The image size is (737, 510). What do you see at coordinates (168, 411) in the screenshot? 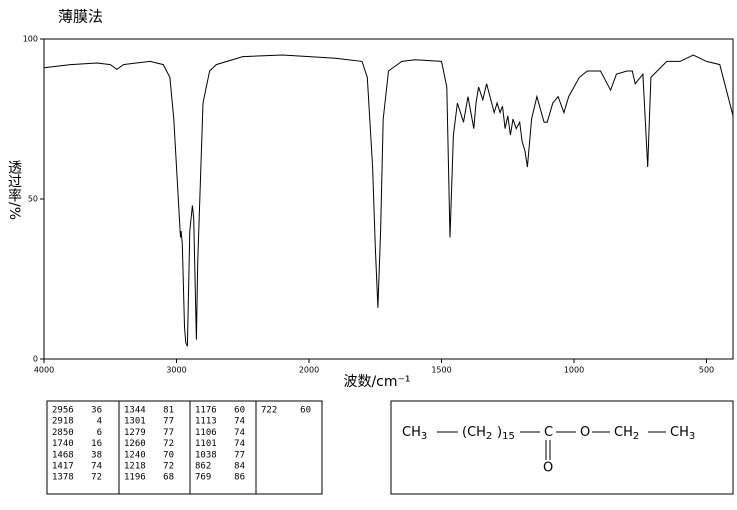
I see `peak-transmittance: 81` at bounding box center [168, 411].